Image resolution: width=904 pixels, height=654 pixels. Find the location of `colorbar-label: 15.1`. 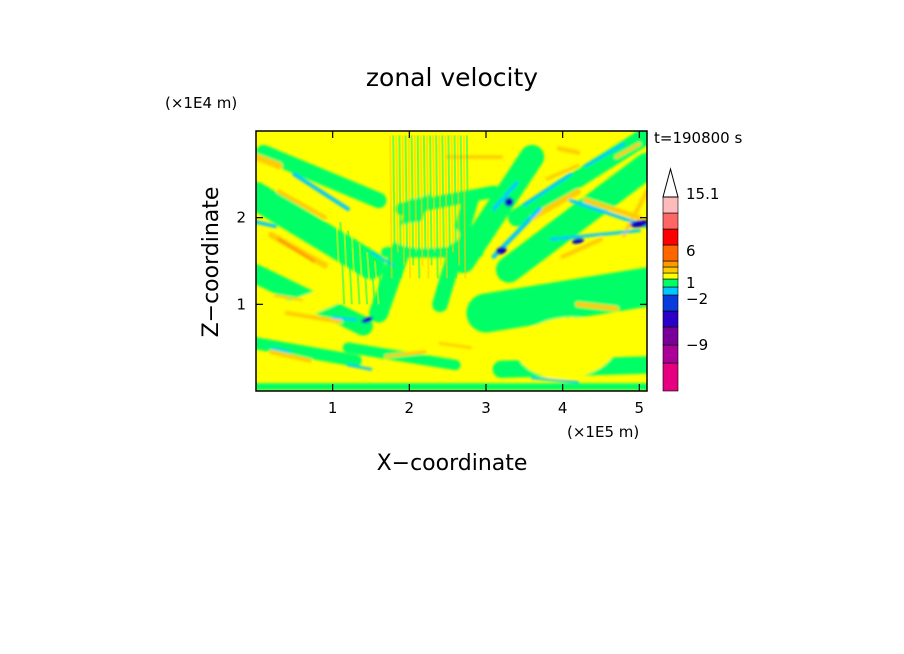

colorbar-label: 15.1 is located at coordinates (702, 194).